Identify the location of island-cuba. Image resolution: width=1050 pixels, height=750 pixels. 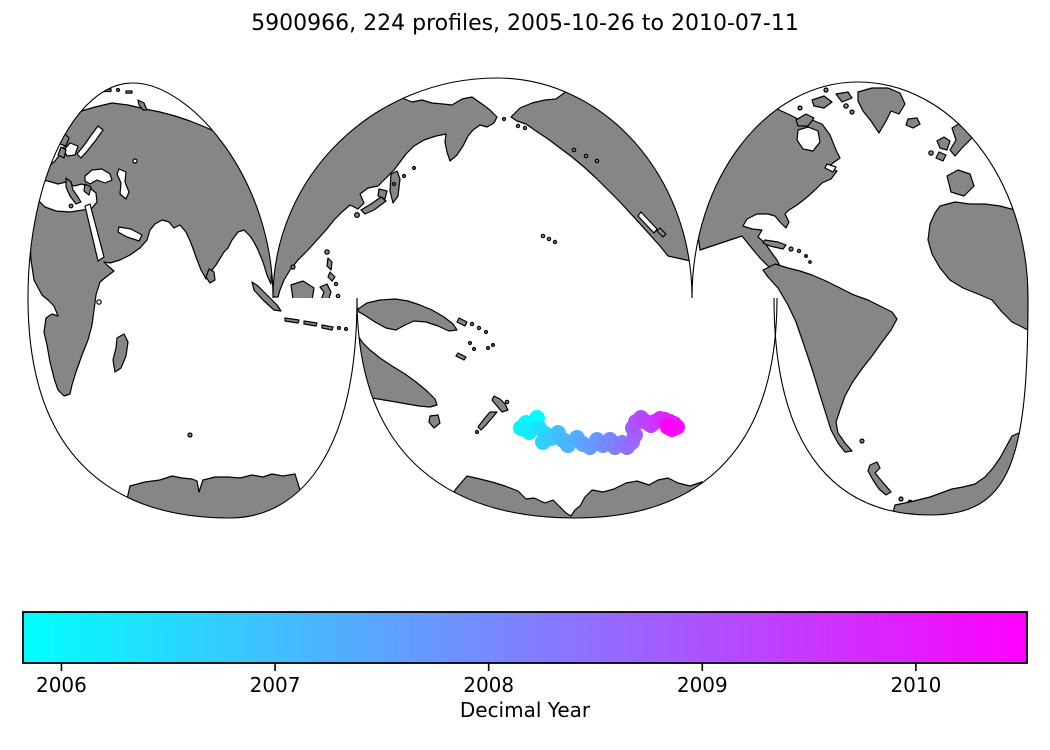
(774, 244).